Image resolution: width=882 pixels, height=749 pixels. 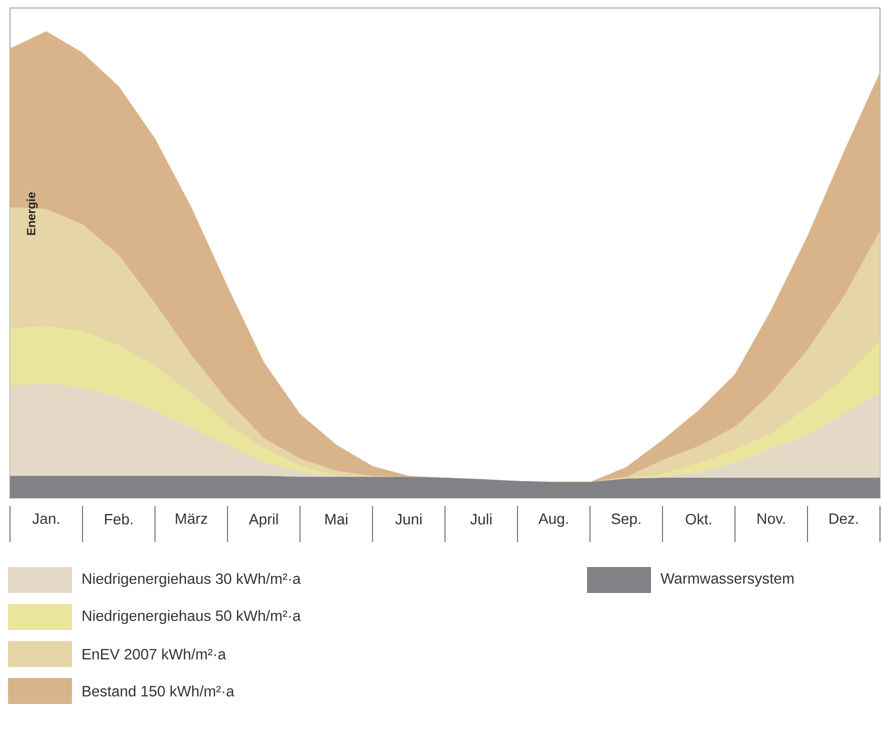 I want to click on legend-label: Bestand 150 kWh/m²·a, so click(x=158, y=691).